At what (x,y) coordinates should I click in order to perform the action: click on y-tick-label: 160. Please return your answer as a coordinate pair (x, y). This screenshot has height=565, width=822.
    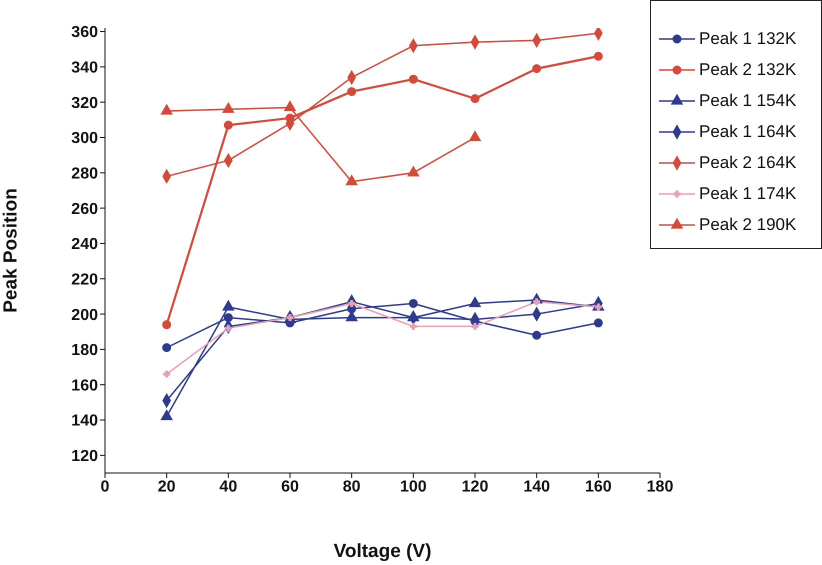
    Looking at the image, I should click on (84, 385).